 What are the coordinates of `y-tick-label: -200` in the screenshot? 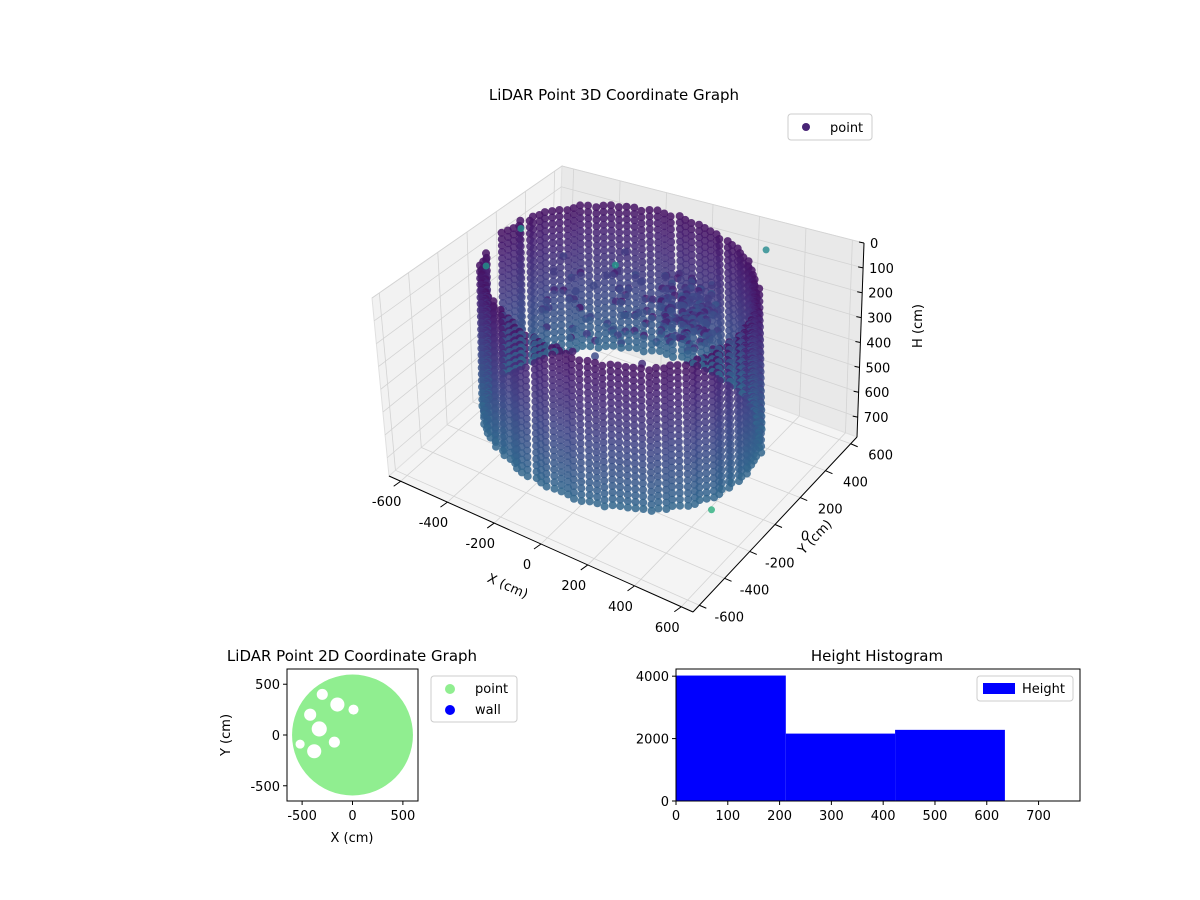 It's located at (780, 563).